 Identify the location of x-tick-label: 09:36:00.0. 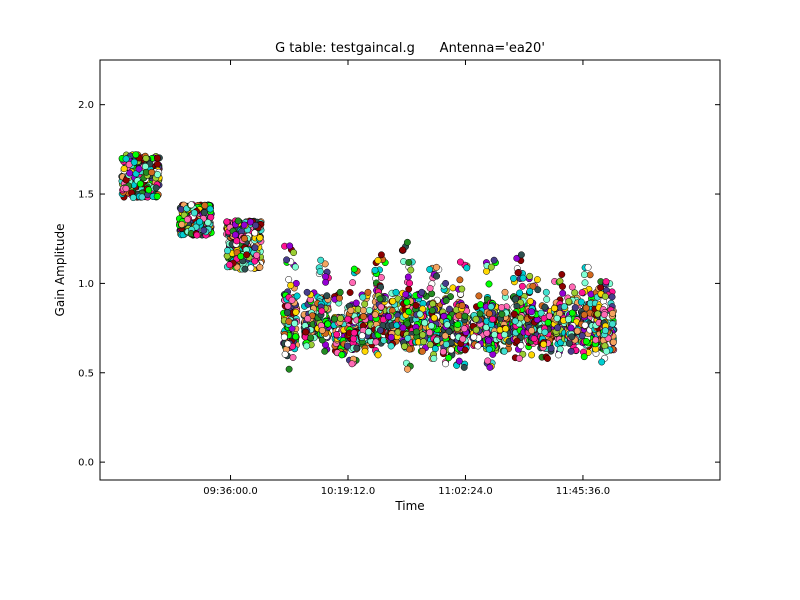
(230, 491).